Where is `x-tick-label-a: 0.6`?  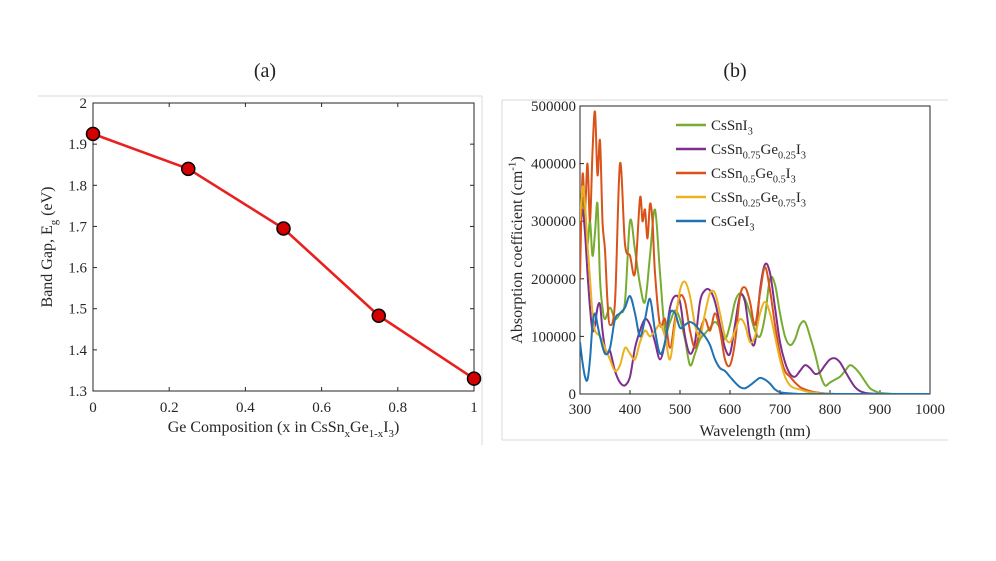
x-tick-label-a: 0.6 is located at coordinates (321, 408).